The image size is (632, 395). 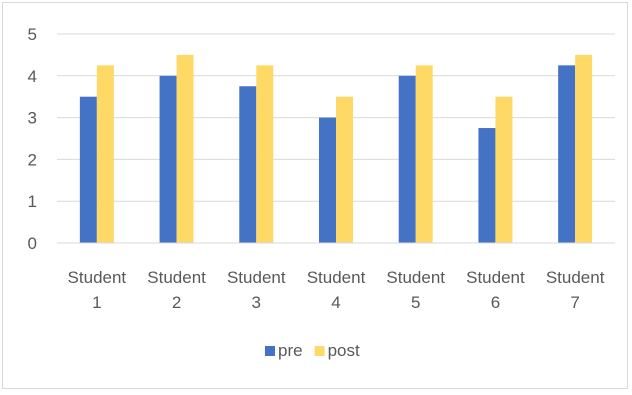 I want to click on legend-label-post: post, so click(x=344, y=350).